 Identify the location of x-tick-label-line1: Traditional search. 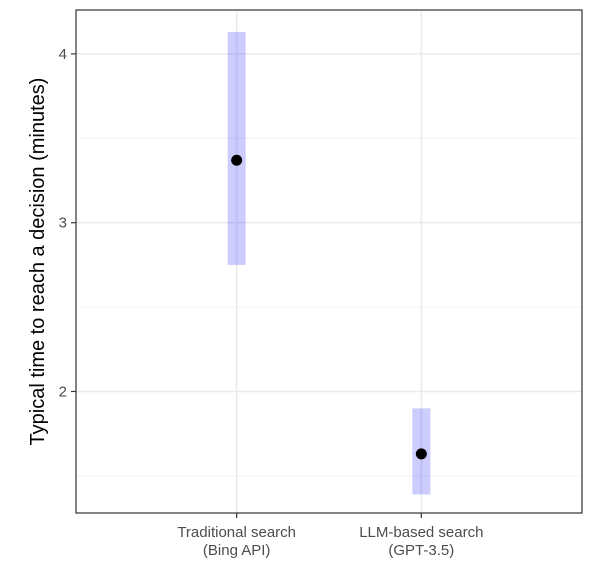
(236, 532).